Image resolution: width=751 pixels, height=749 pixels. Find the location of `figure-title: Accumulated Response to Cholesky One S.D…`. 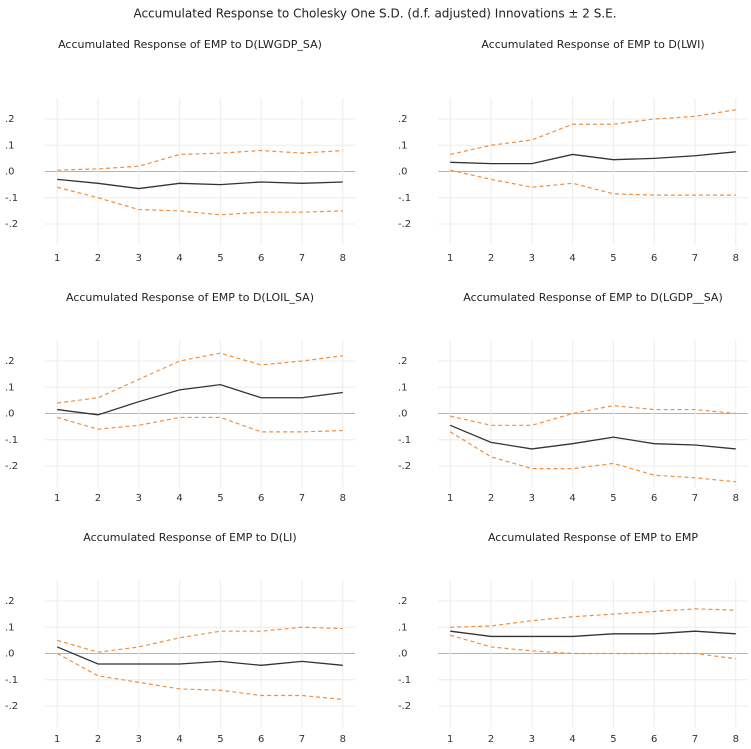

figure-title: Accumulated Response to Cholesky One S.D… is located at coordinates (374, 14).